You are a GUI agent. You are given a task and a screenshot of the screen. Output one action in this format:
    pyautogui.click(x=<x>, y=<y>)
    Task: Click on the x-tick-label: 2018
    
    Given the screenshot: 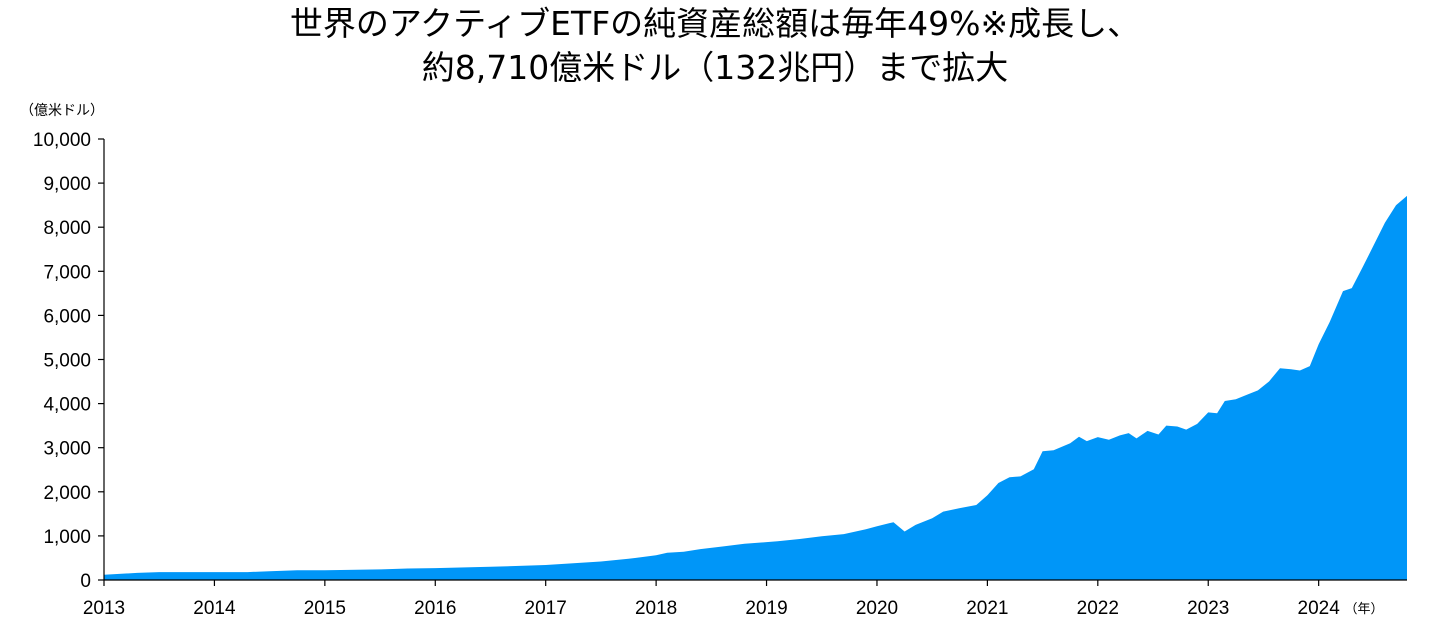 What is the action you would take?
    pyautogui.click(x=656, y=608)
    